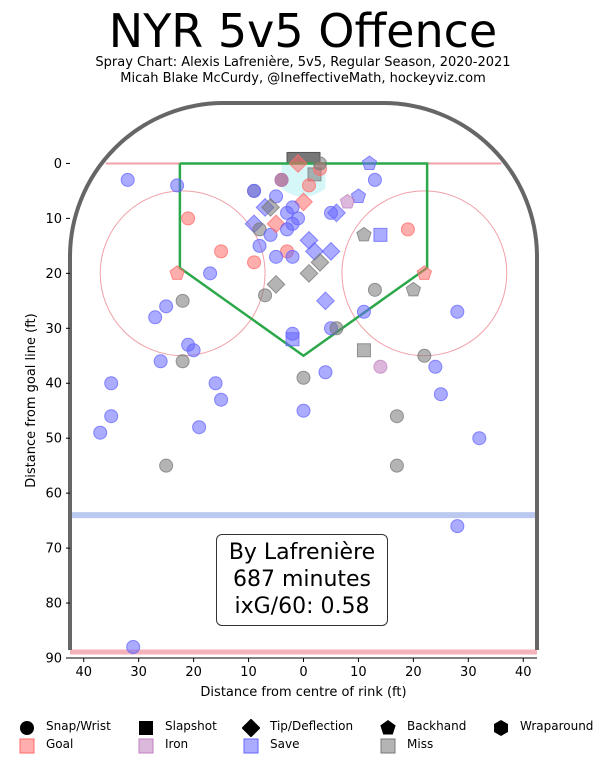 Image resolution: width=606 pixels, height=767 pixels. What do you see at coordinates (53, 384) in the screenshot?
I see `y-tick-label: 40` at bounding box center [53, 384].